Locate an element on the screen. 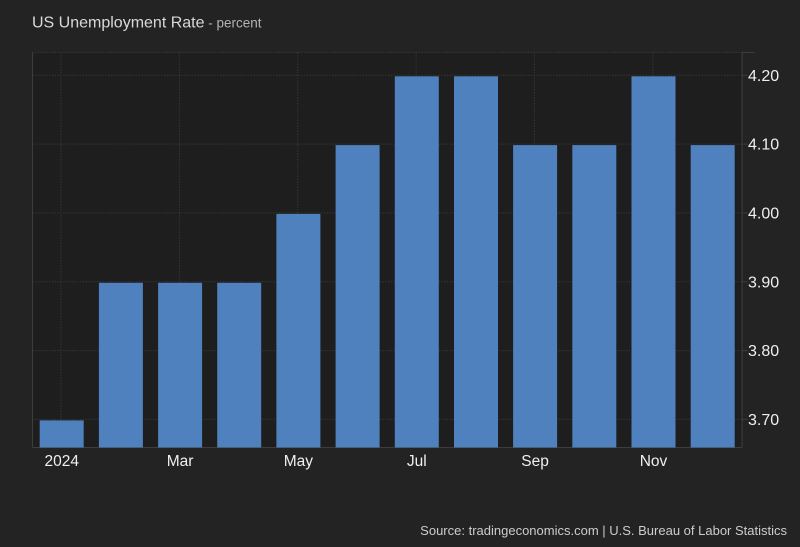  svg-text: Mar is located at coordinates (180, 461).